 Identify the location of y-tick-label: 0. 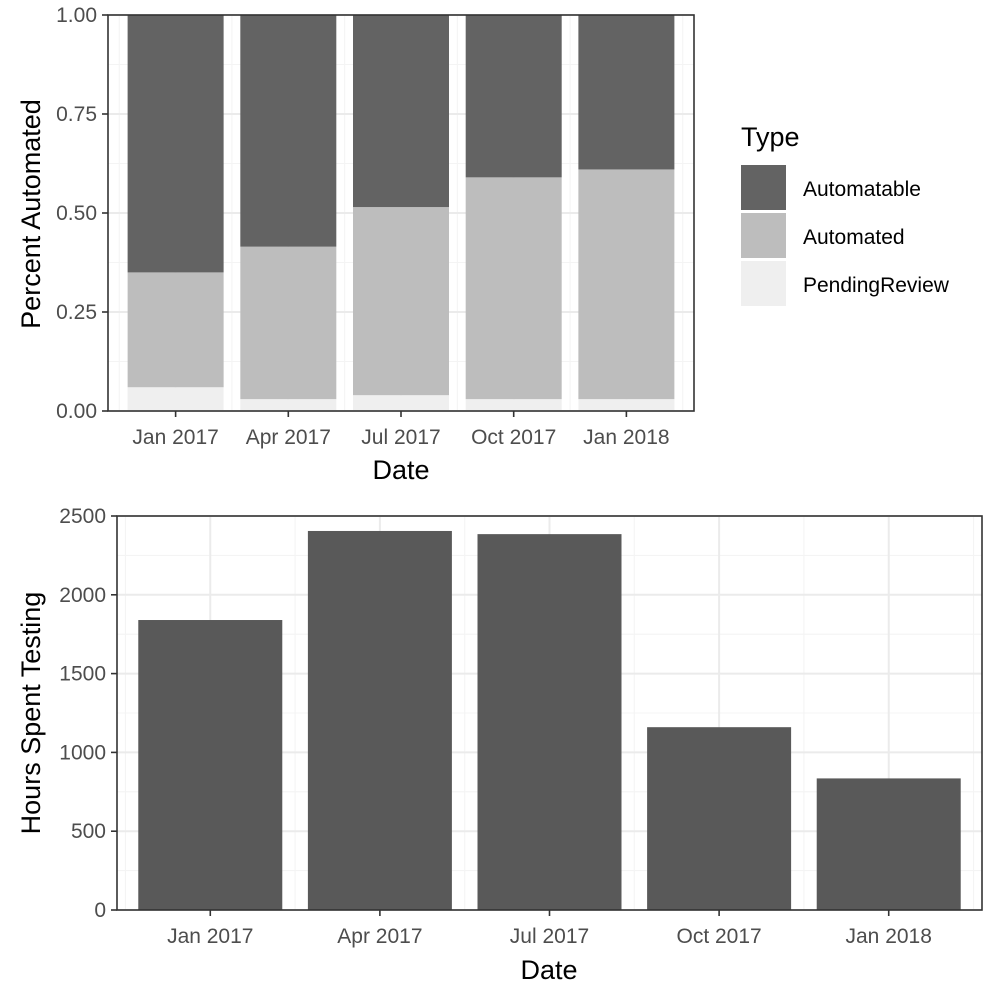
(100, 910).